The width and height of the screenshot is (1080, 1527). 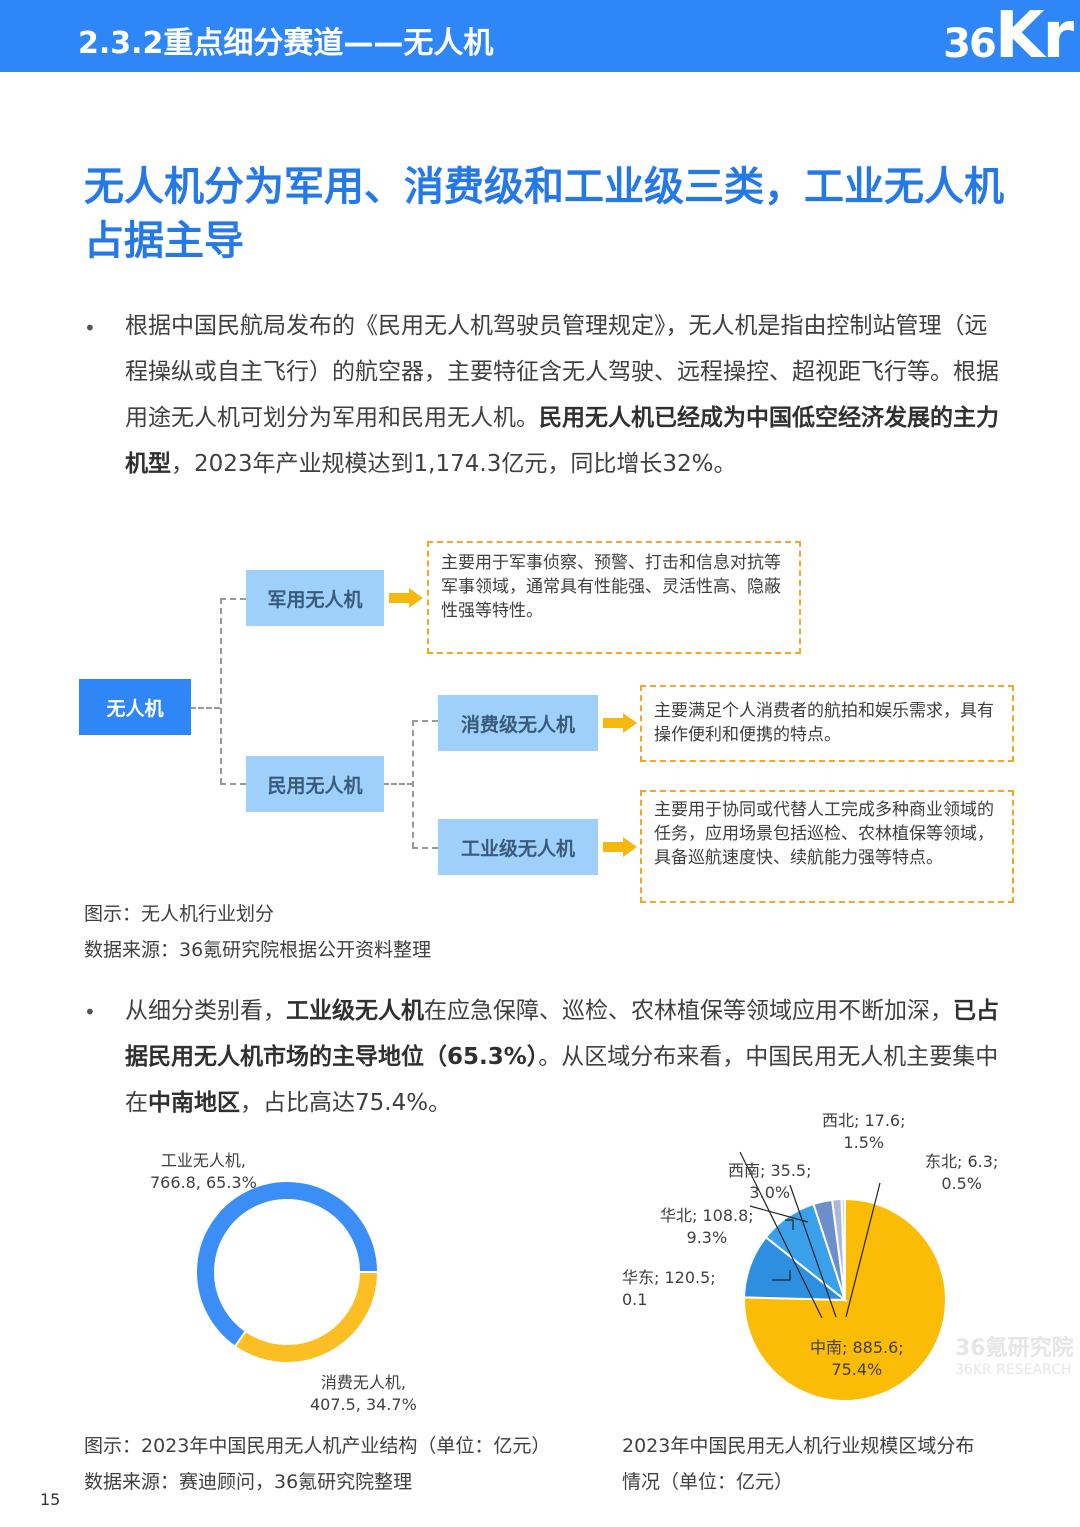 What do you see at coordinates (454, 464) in the screenshot?
I see `paragraph-text: ，2023年产业规模达到1,174.3亿元，同比增长32%。` at bounding box center [454, 464].